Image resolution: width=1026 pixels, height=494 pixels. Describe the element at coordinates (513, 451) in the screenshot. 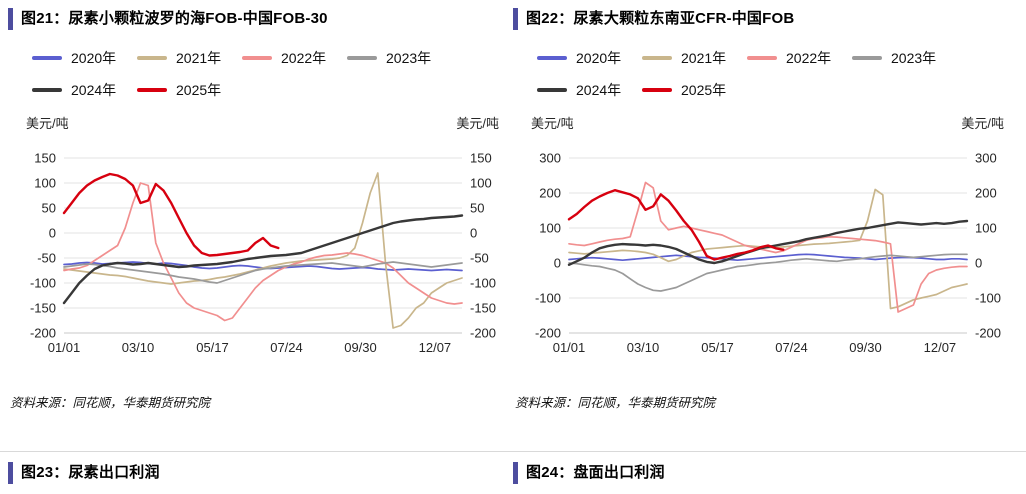

I see `section-divider` at that location.